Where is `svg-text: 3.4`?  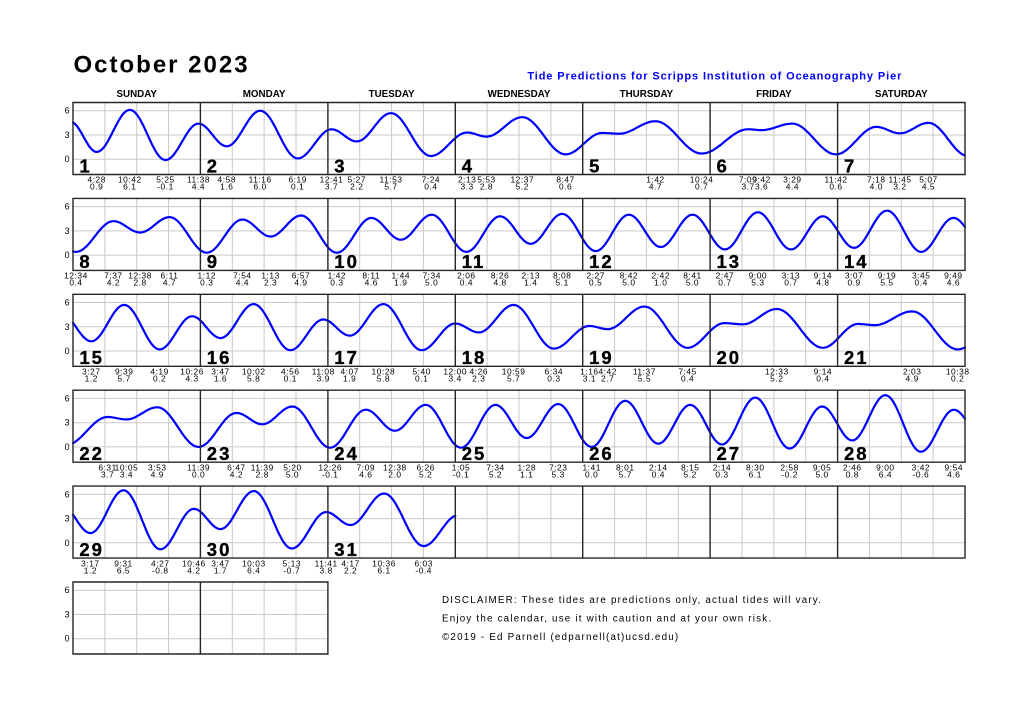 svg-text: 3.4 is located at coordinates (126, 474).